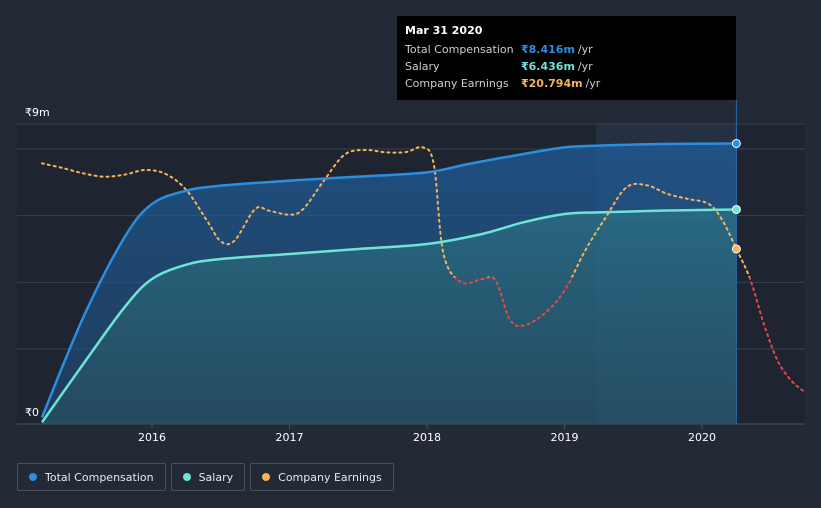 Image resolution: width=821 pixels, height=508 pixels. Describe the element at coordinates (459, 49) in the screenshot. I see `tooltip-label: Total Compensation` at that location.